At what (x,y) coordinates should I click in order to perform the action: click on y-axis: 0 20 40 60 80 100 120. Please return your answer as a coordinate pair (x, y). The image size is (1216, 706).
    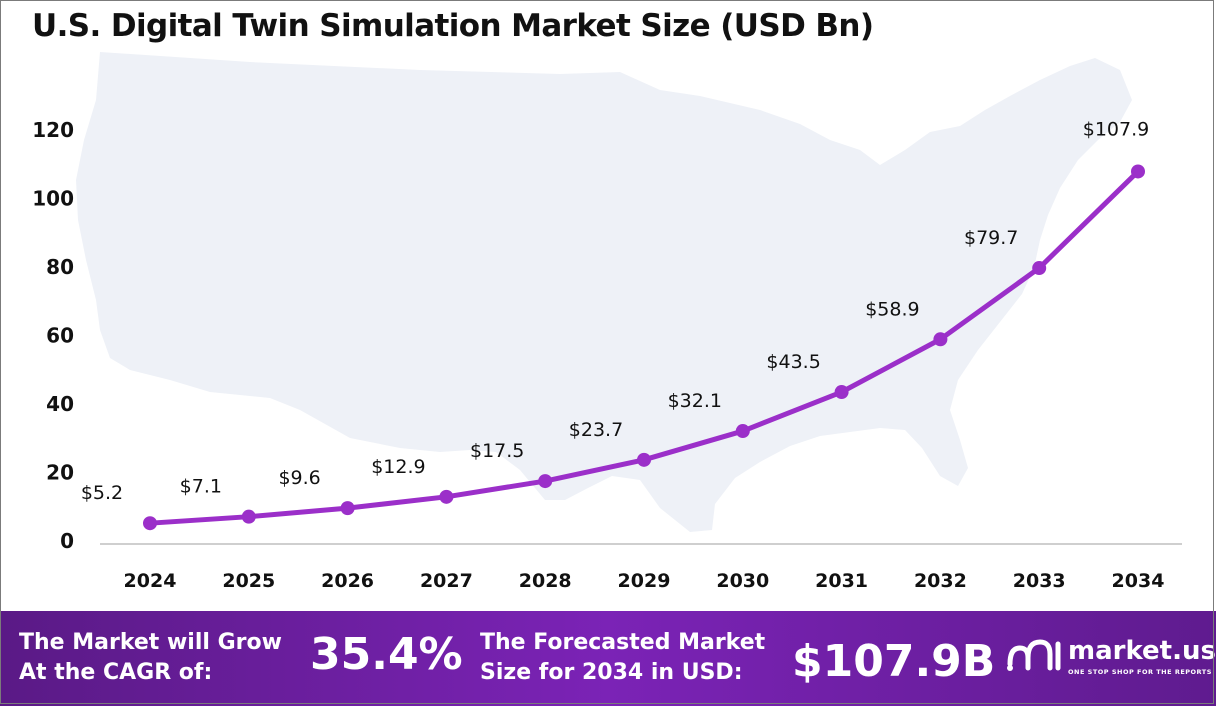
    Looking at the image, I should click on (53, 335).